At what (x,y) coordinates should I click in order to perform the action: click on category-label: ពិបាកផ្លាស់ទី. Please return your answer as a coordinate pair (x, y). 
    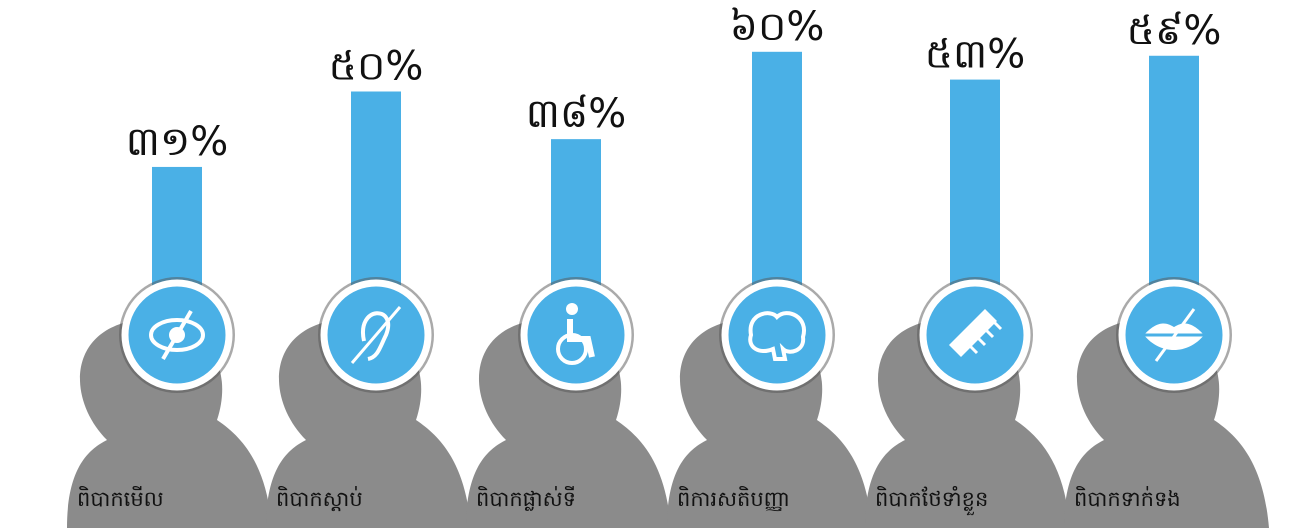
    Looking at the image, I should click on (526, 498).